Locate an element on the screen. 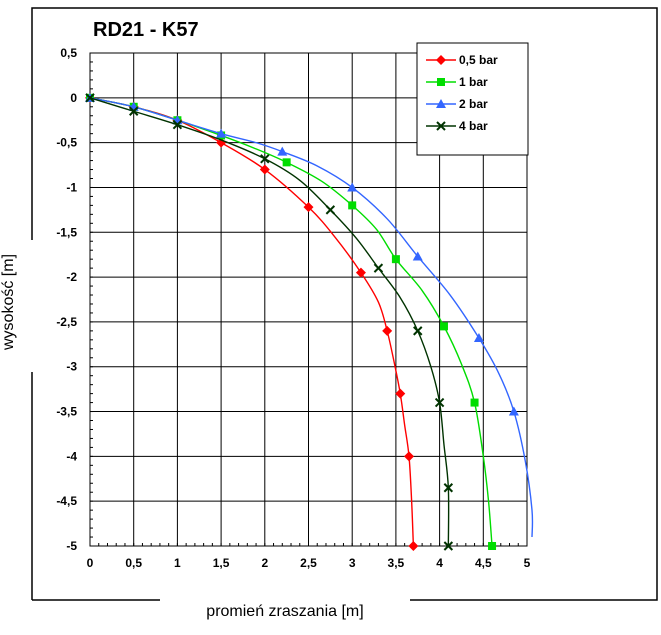 Image resolution: width=661 pixels, height=635 pixels. y-tick-label: -1 is located at coordinates (71, 187).